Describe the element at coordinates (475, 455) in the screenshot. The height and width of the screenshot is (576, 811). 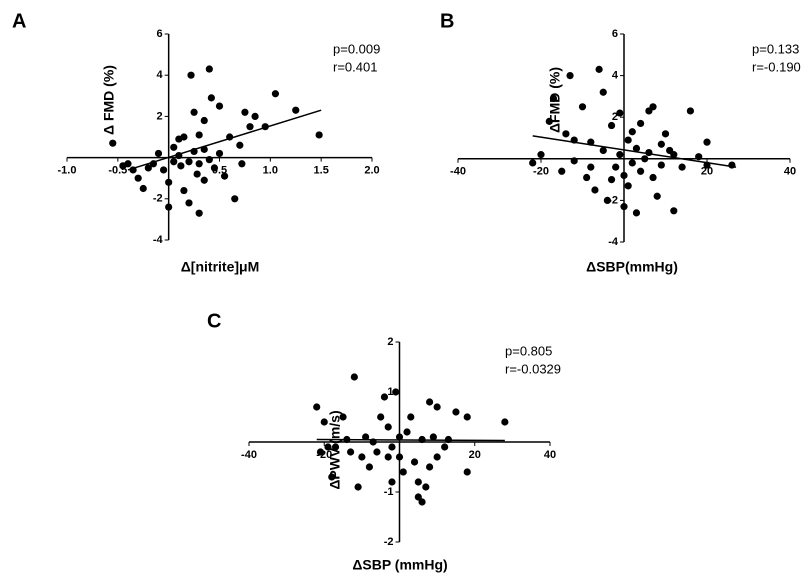
I see `x-tick-label: 20` at that location.